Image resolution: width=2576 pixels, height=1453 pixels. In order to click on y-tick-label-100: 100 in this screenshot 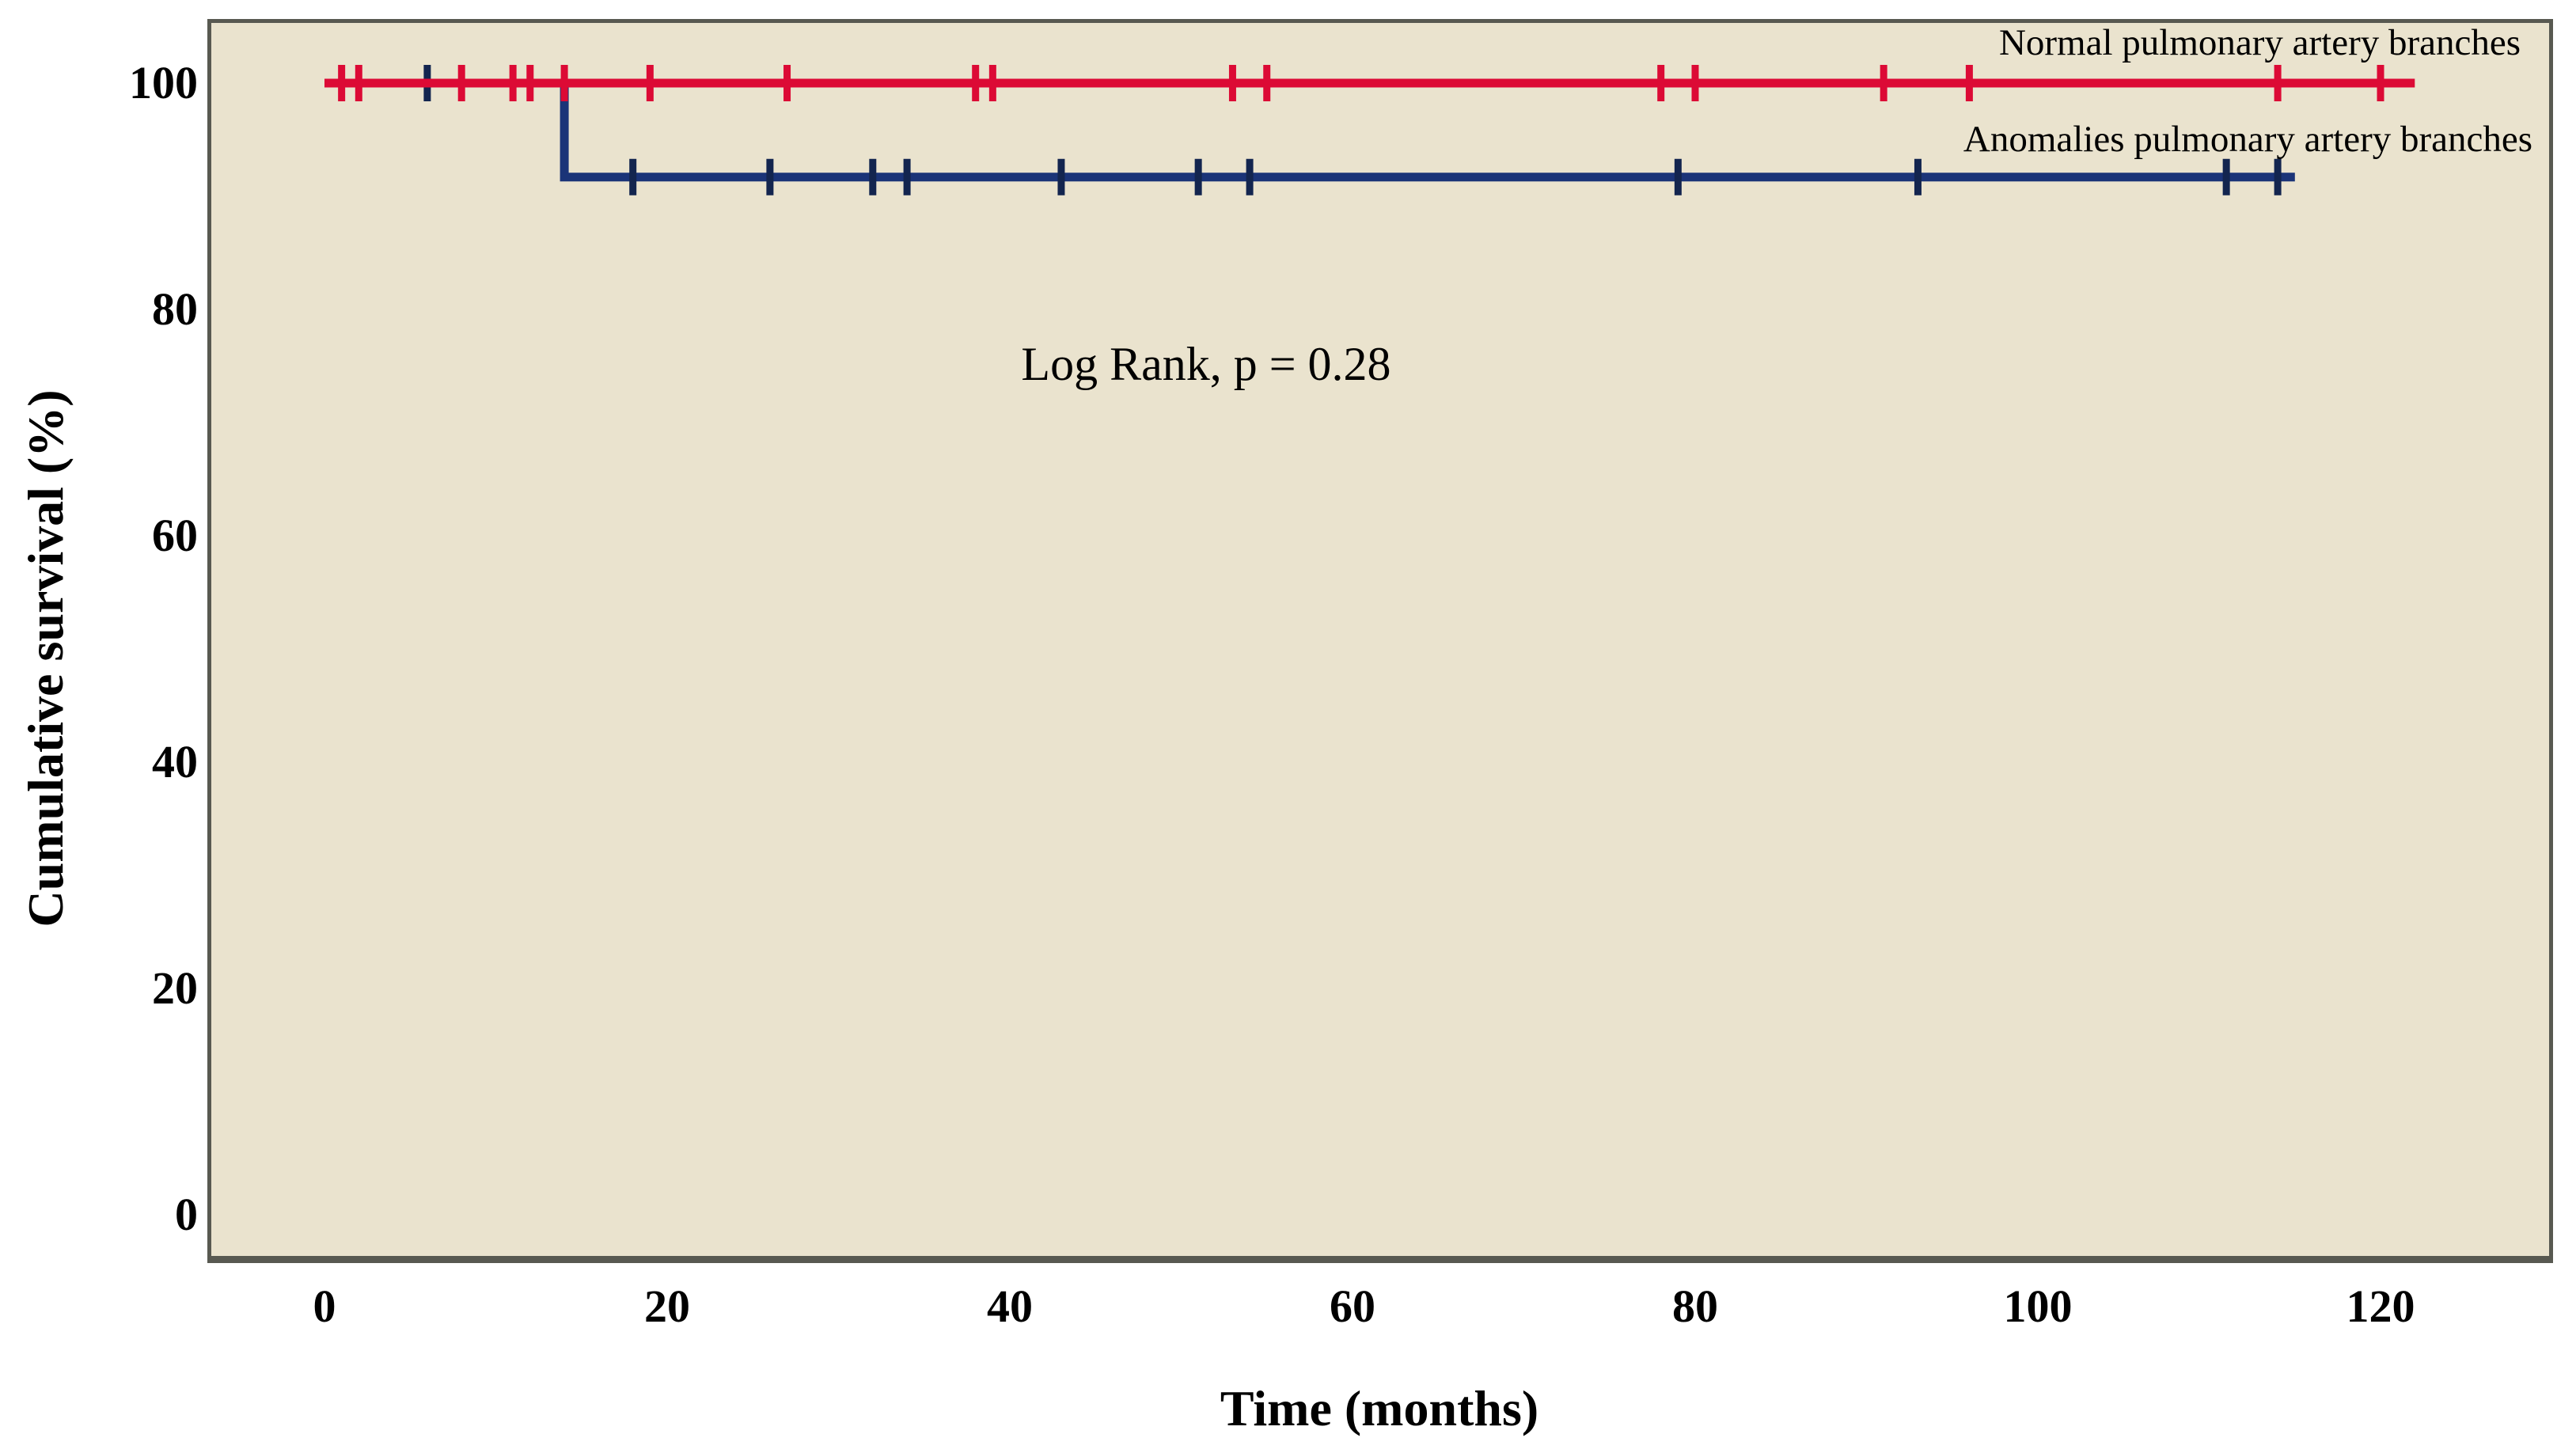, I will do `click(163, 82)`.